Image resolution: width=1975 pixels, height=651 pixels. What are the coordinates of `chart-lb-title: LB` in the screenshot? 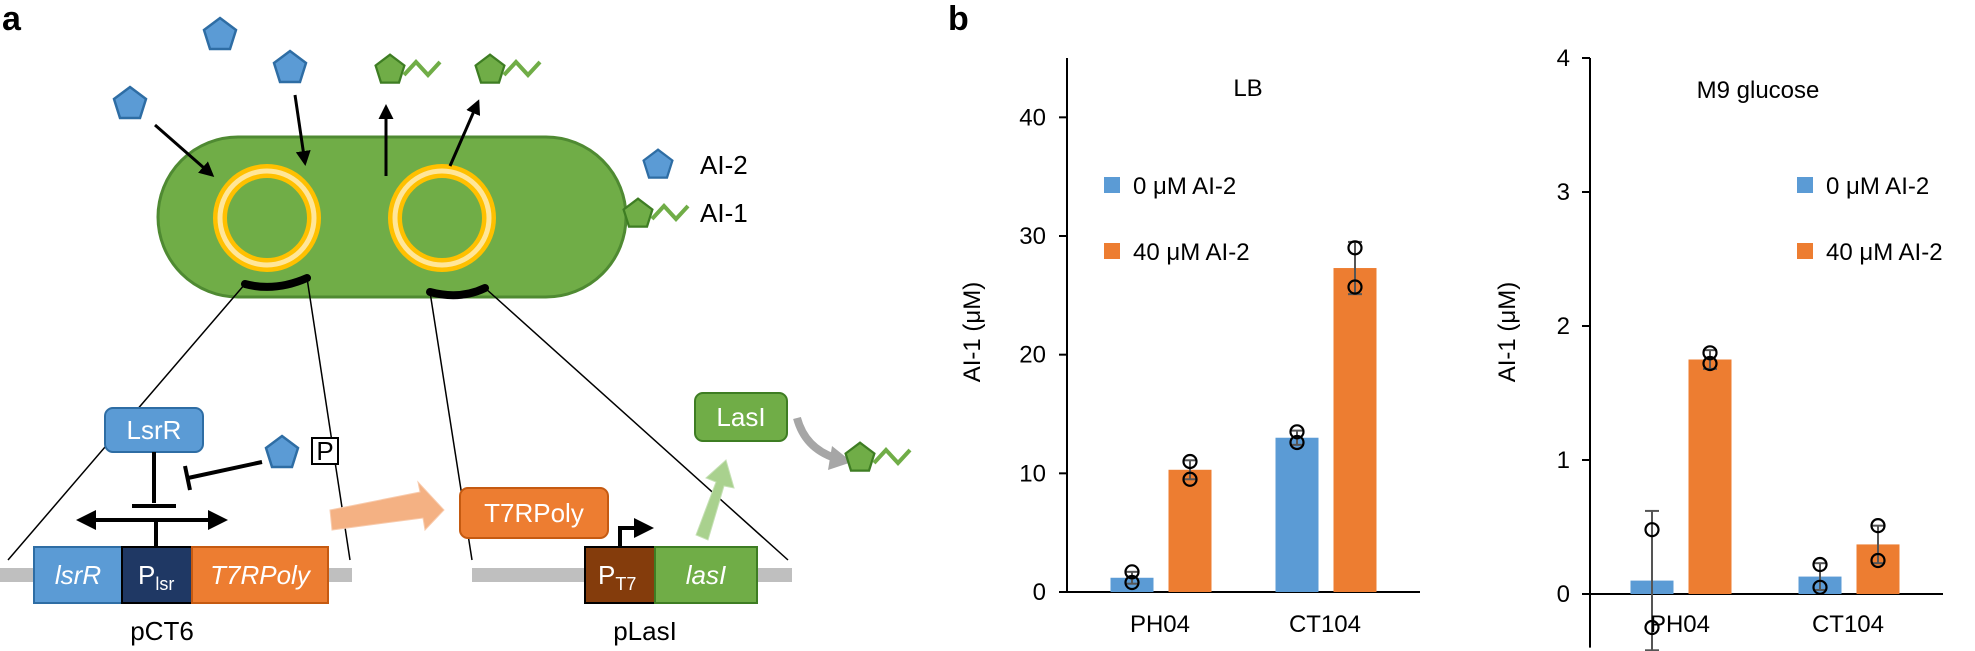 It's located at (1247, 88).